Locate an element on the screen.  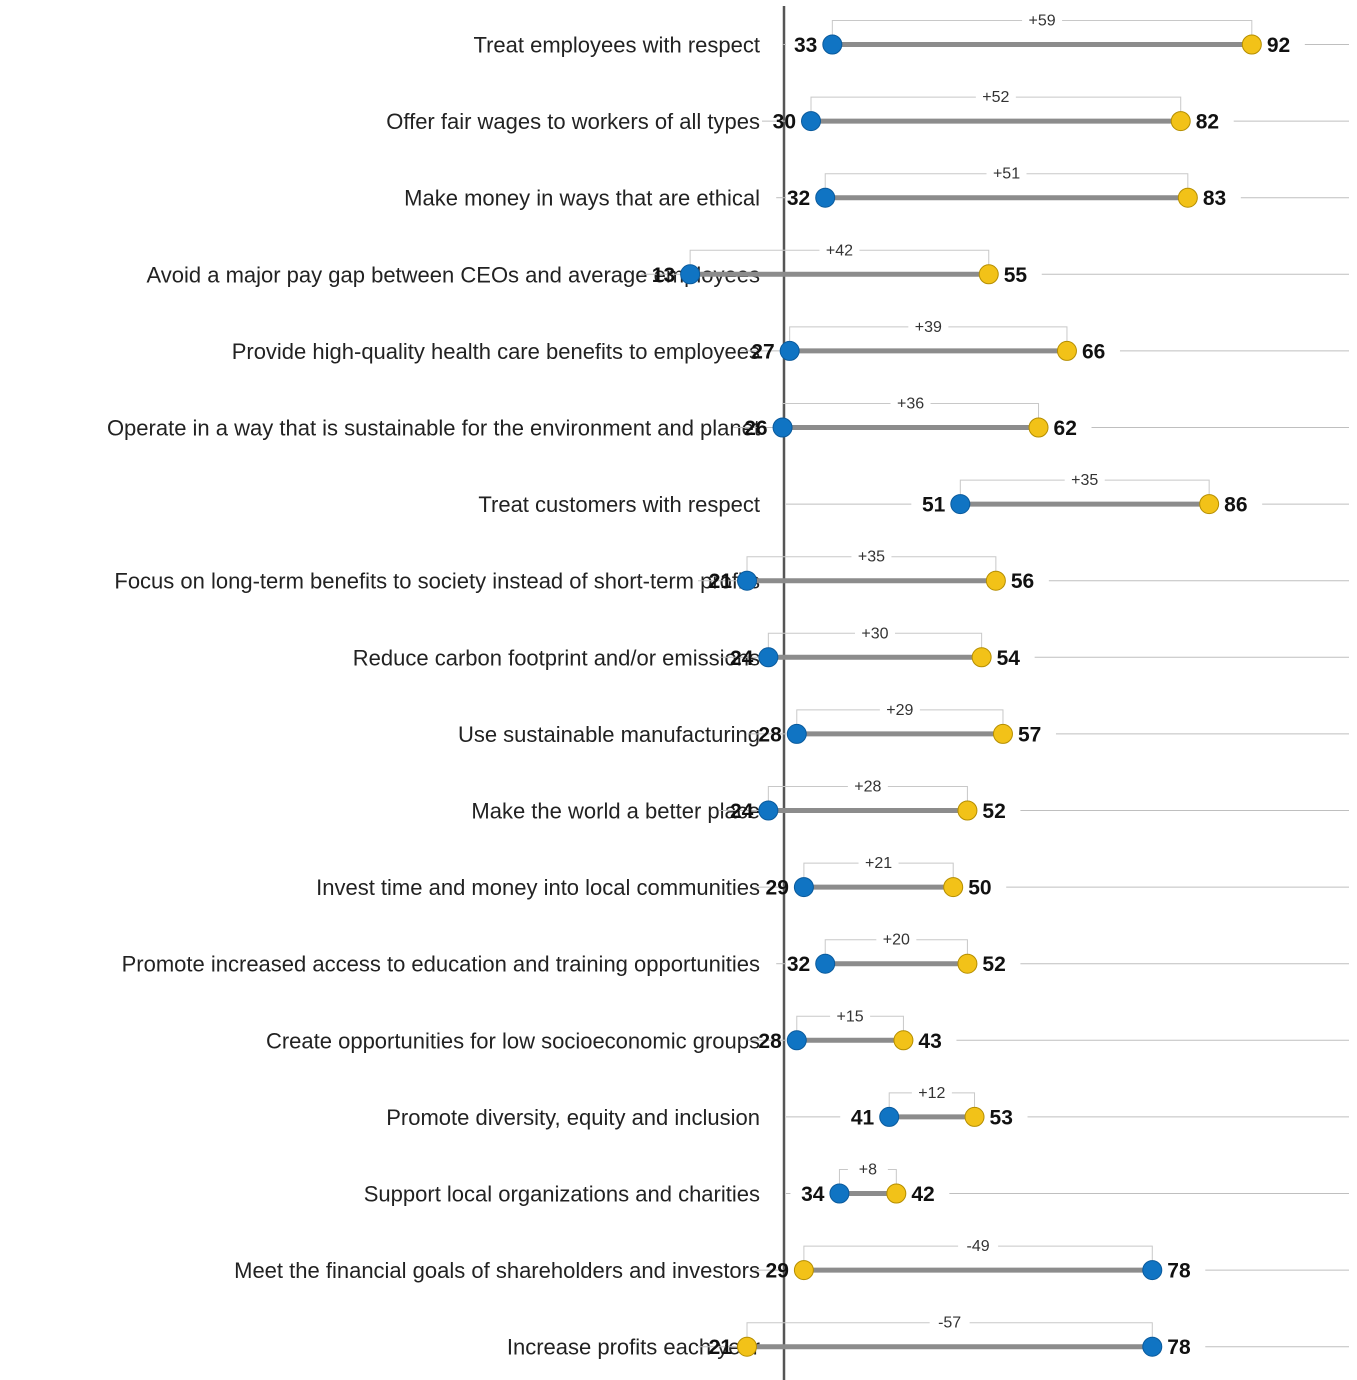
difference-label: +15 is located at coordinates (850, 1016).